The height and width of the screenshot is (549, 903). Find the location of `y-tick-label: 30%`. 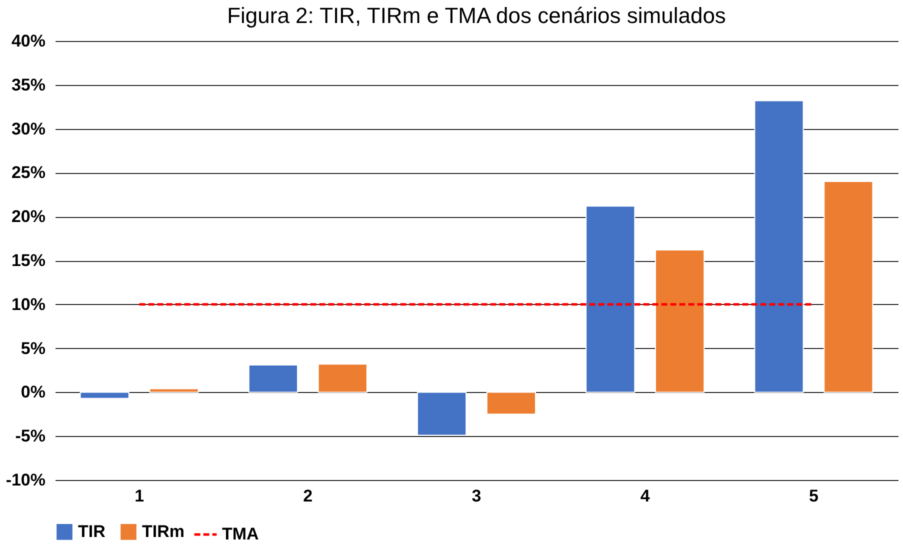

y-tick-label: 30% is located at coordinates (28, 128).